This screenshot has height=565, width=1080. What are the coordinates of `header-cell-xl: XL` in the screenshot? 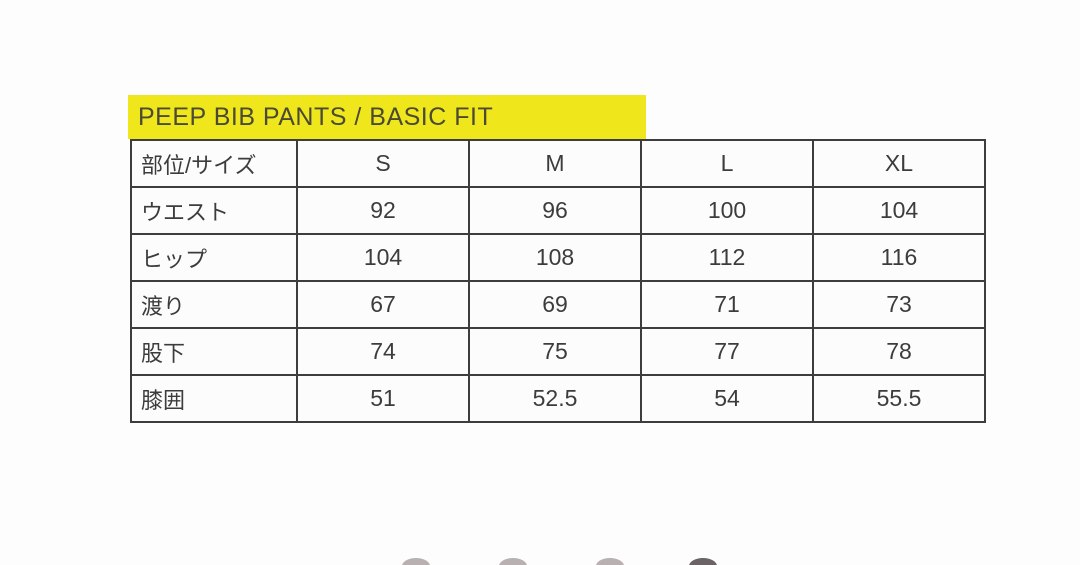 It's located at (899, 163).